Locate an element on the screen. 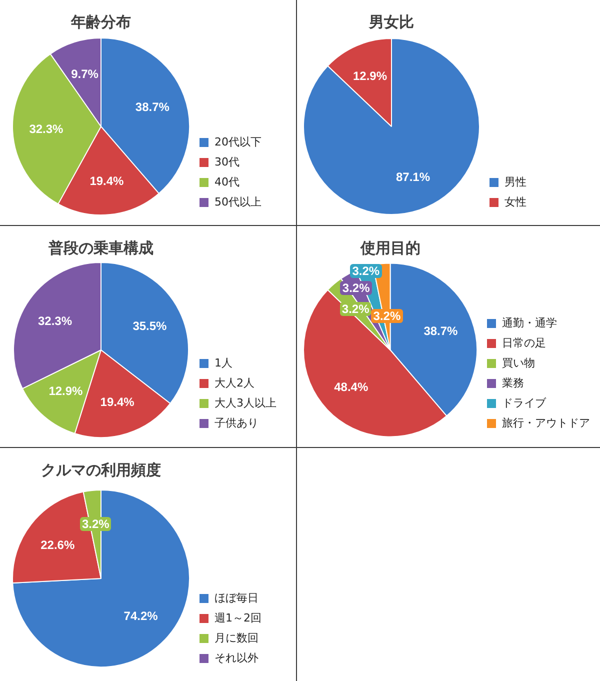 The image size is (600, 681). legend-label: 30代 is located at coordinates (227, 161).